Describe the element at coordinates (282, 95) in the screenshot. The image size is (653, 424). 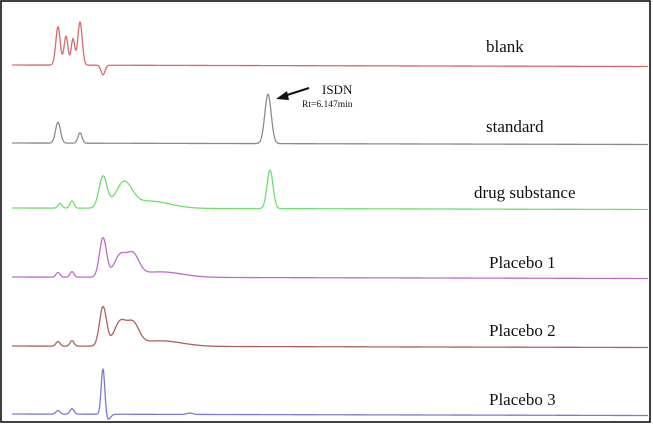
I see `arrow-head-icon` at that location.